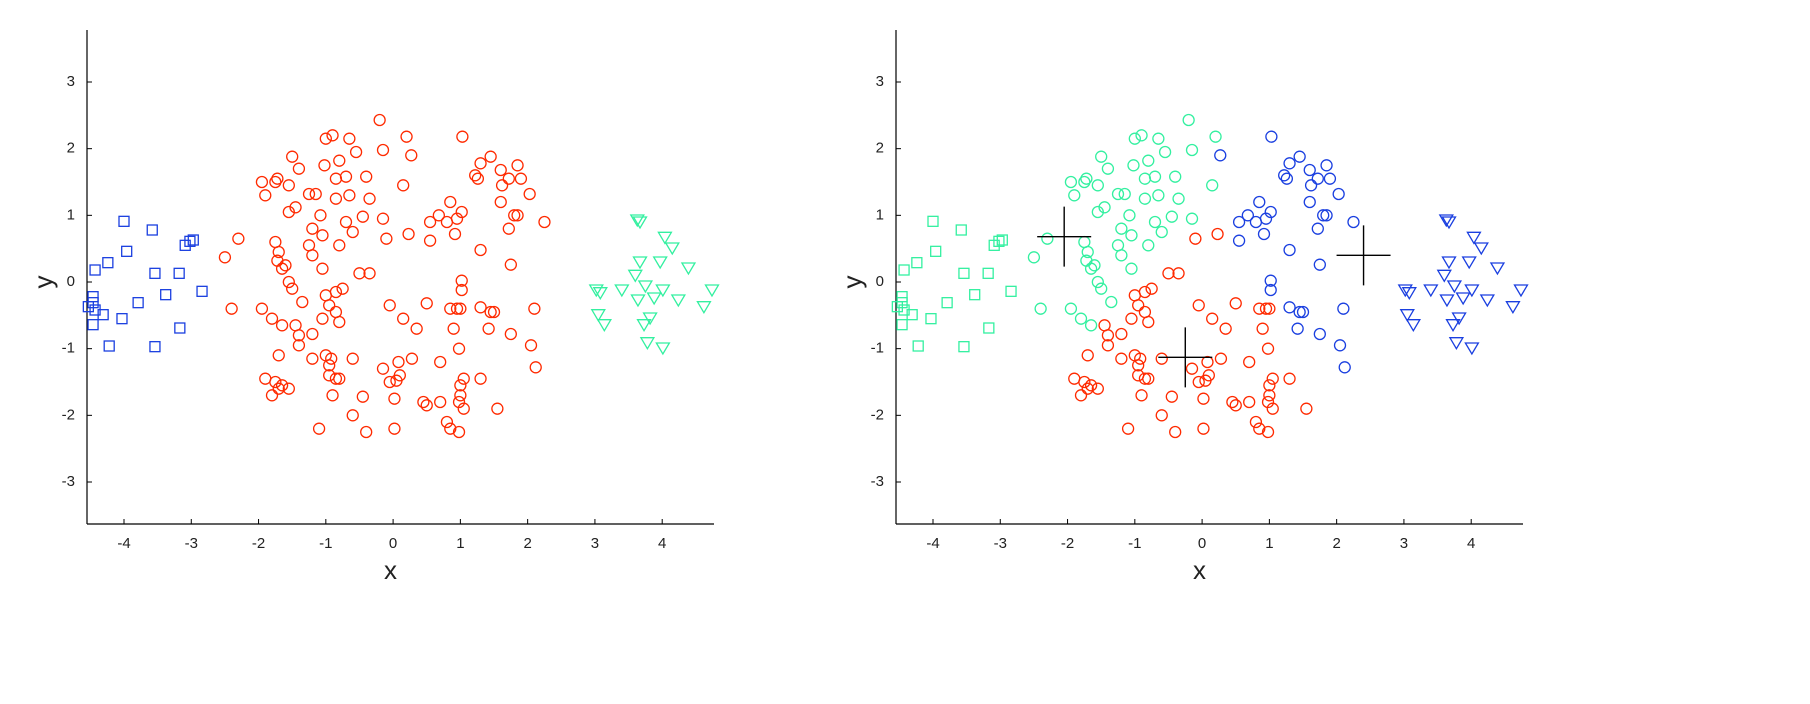  Describe the element at coordinates (1067, 543) in the screenshot. I see `x-tick-label: -2` at that location.